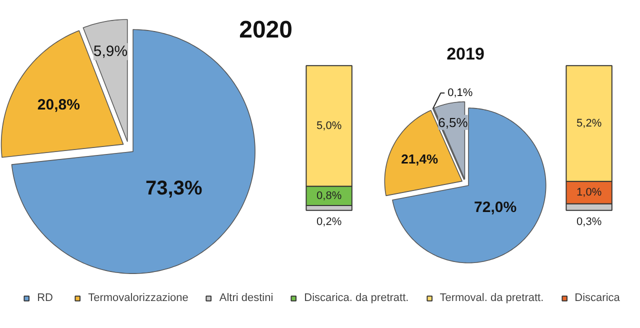 This screenshot has height=328, width=640. Describe the element at coordinates (110, 51) in the screenshot. I see `data-label: 5,9%` at that location.